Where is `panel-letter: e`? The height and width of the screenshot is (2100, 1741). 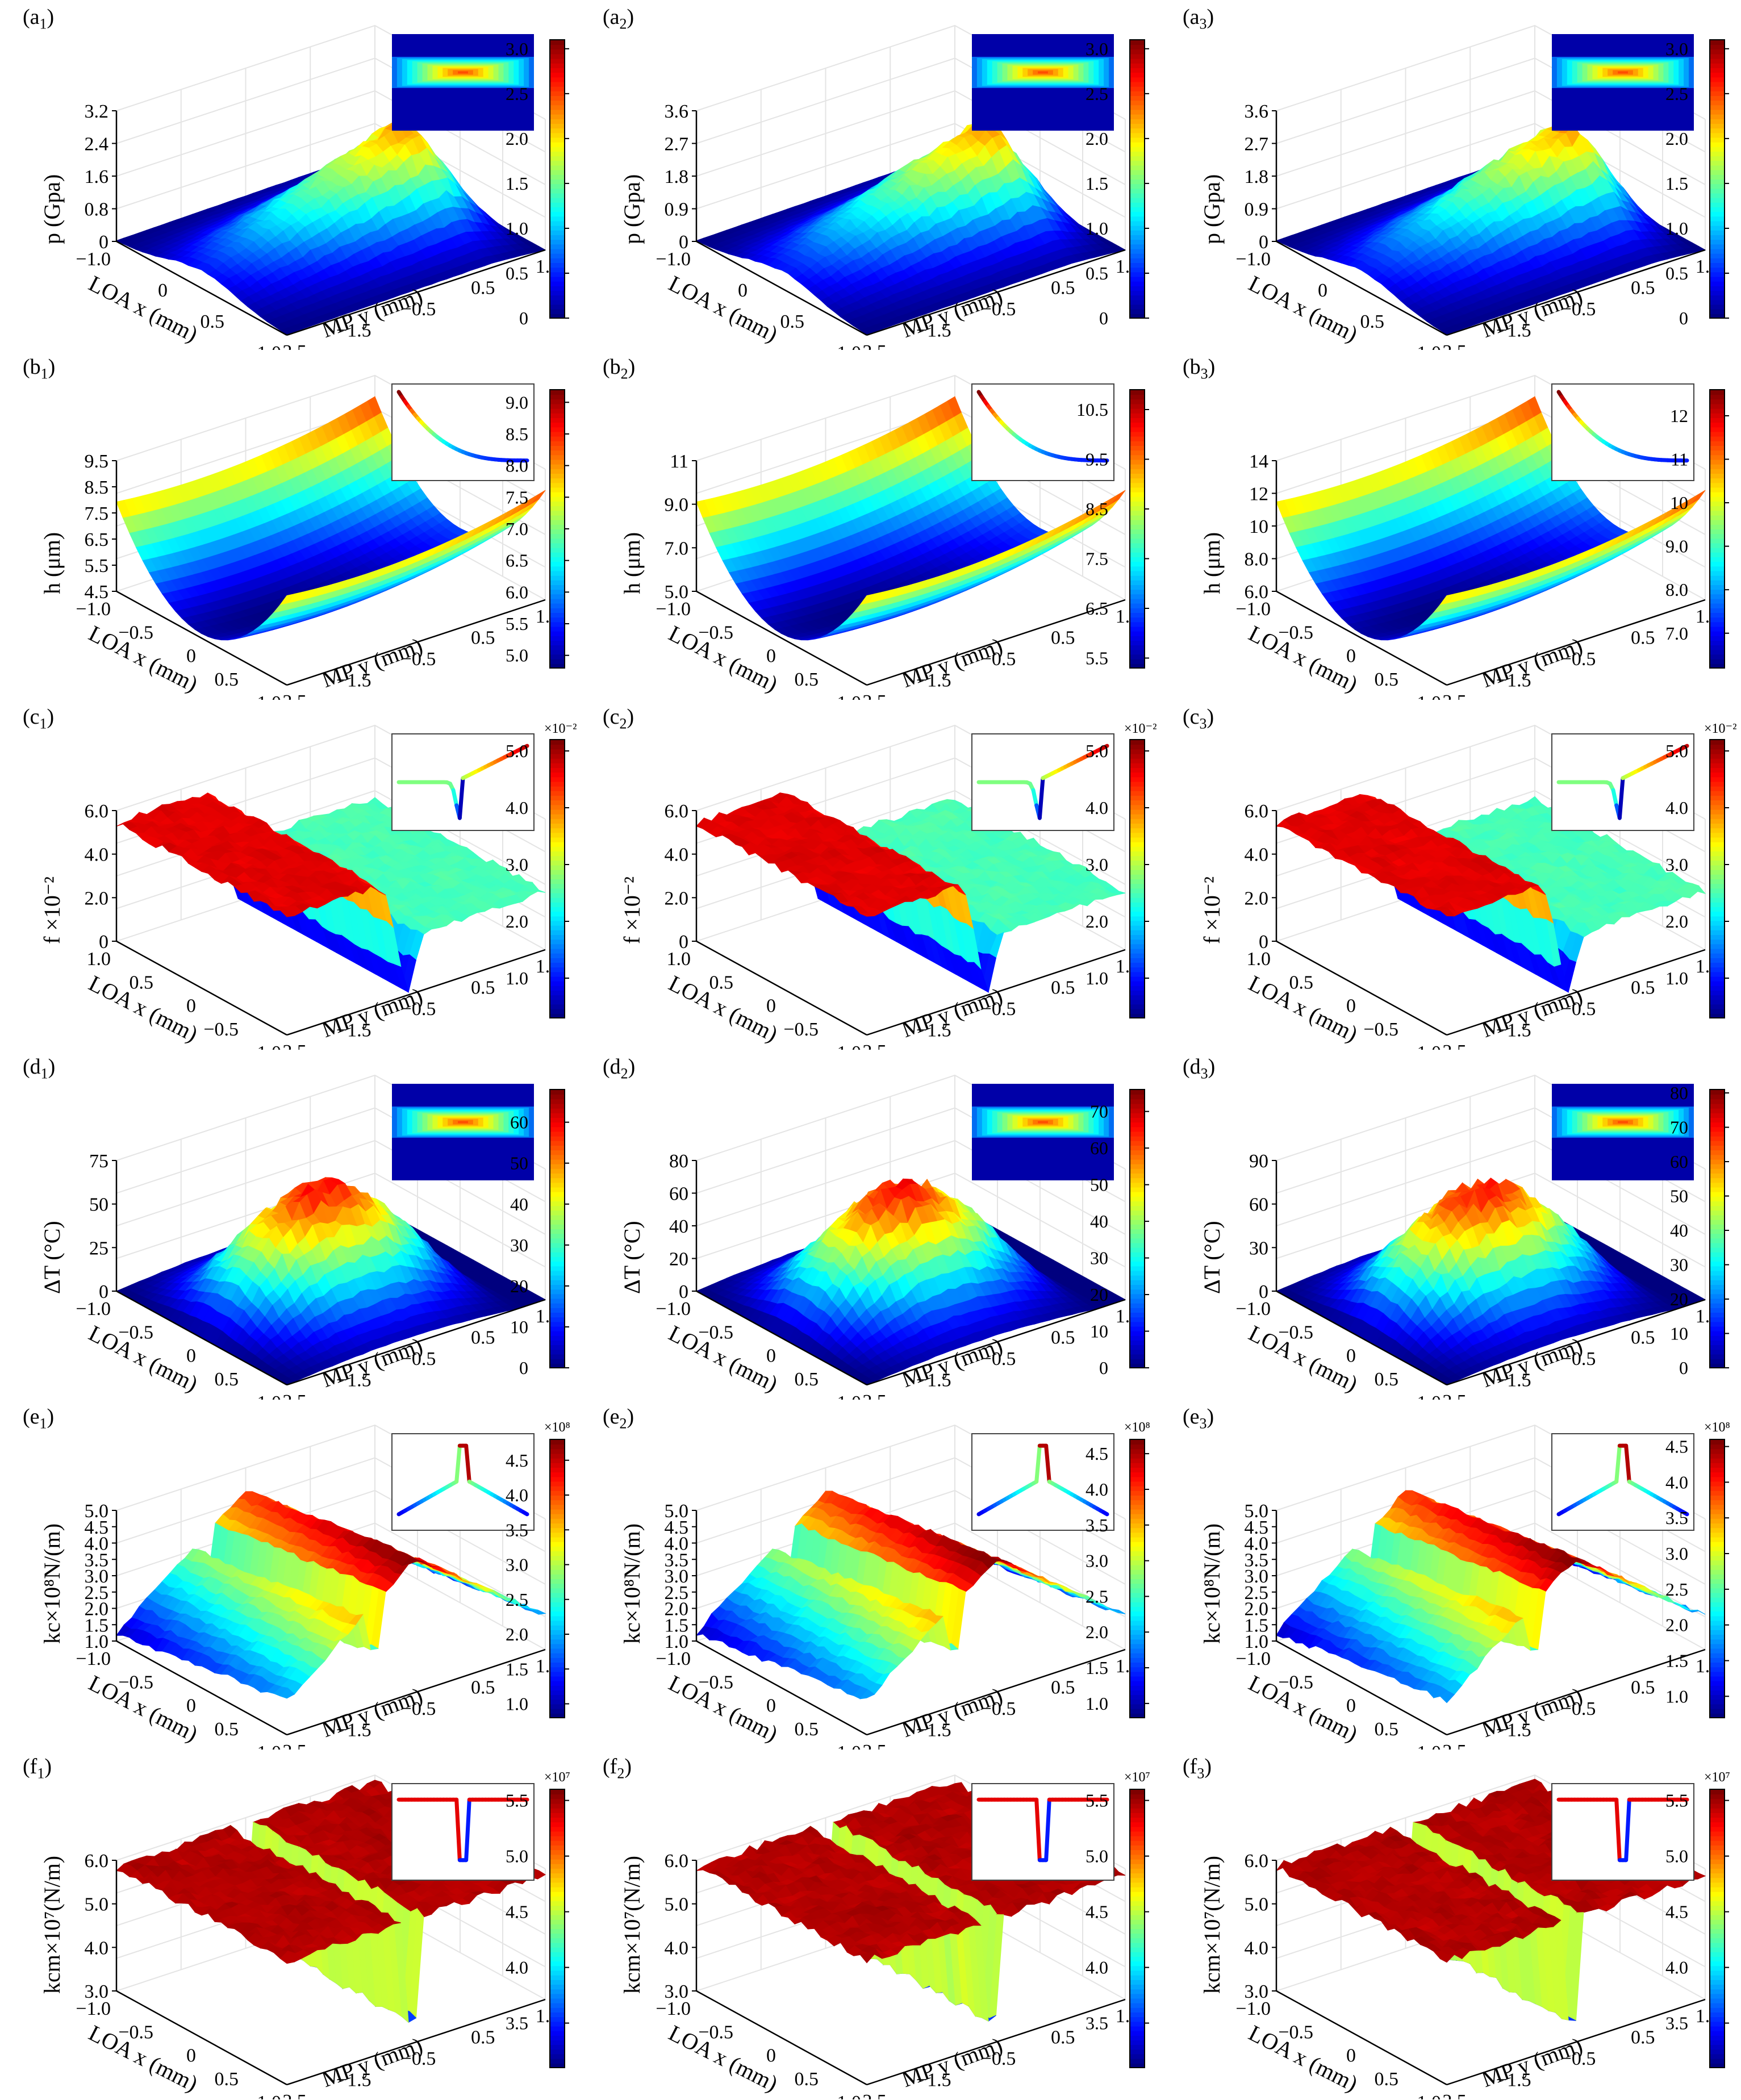
panel-letter: e is located at coordinates (614, 1417).